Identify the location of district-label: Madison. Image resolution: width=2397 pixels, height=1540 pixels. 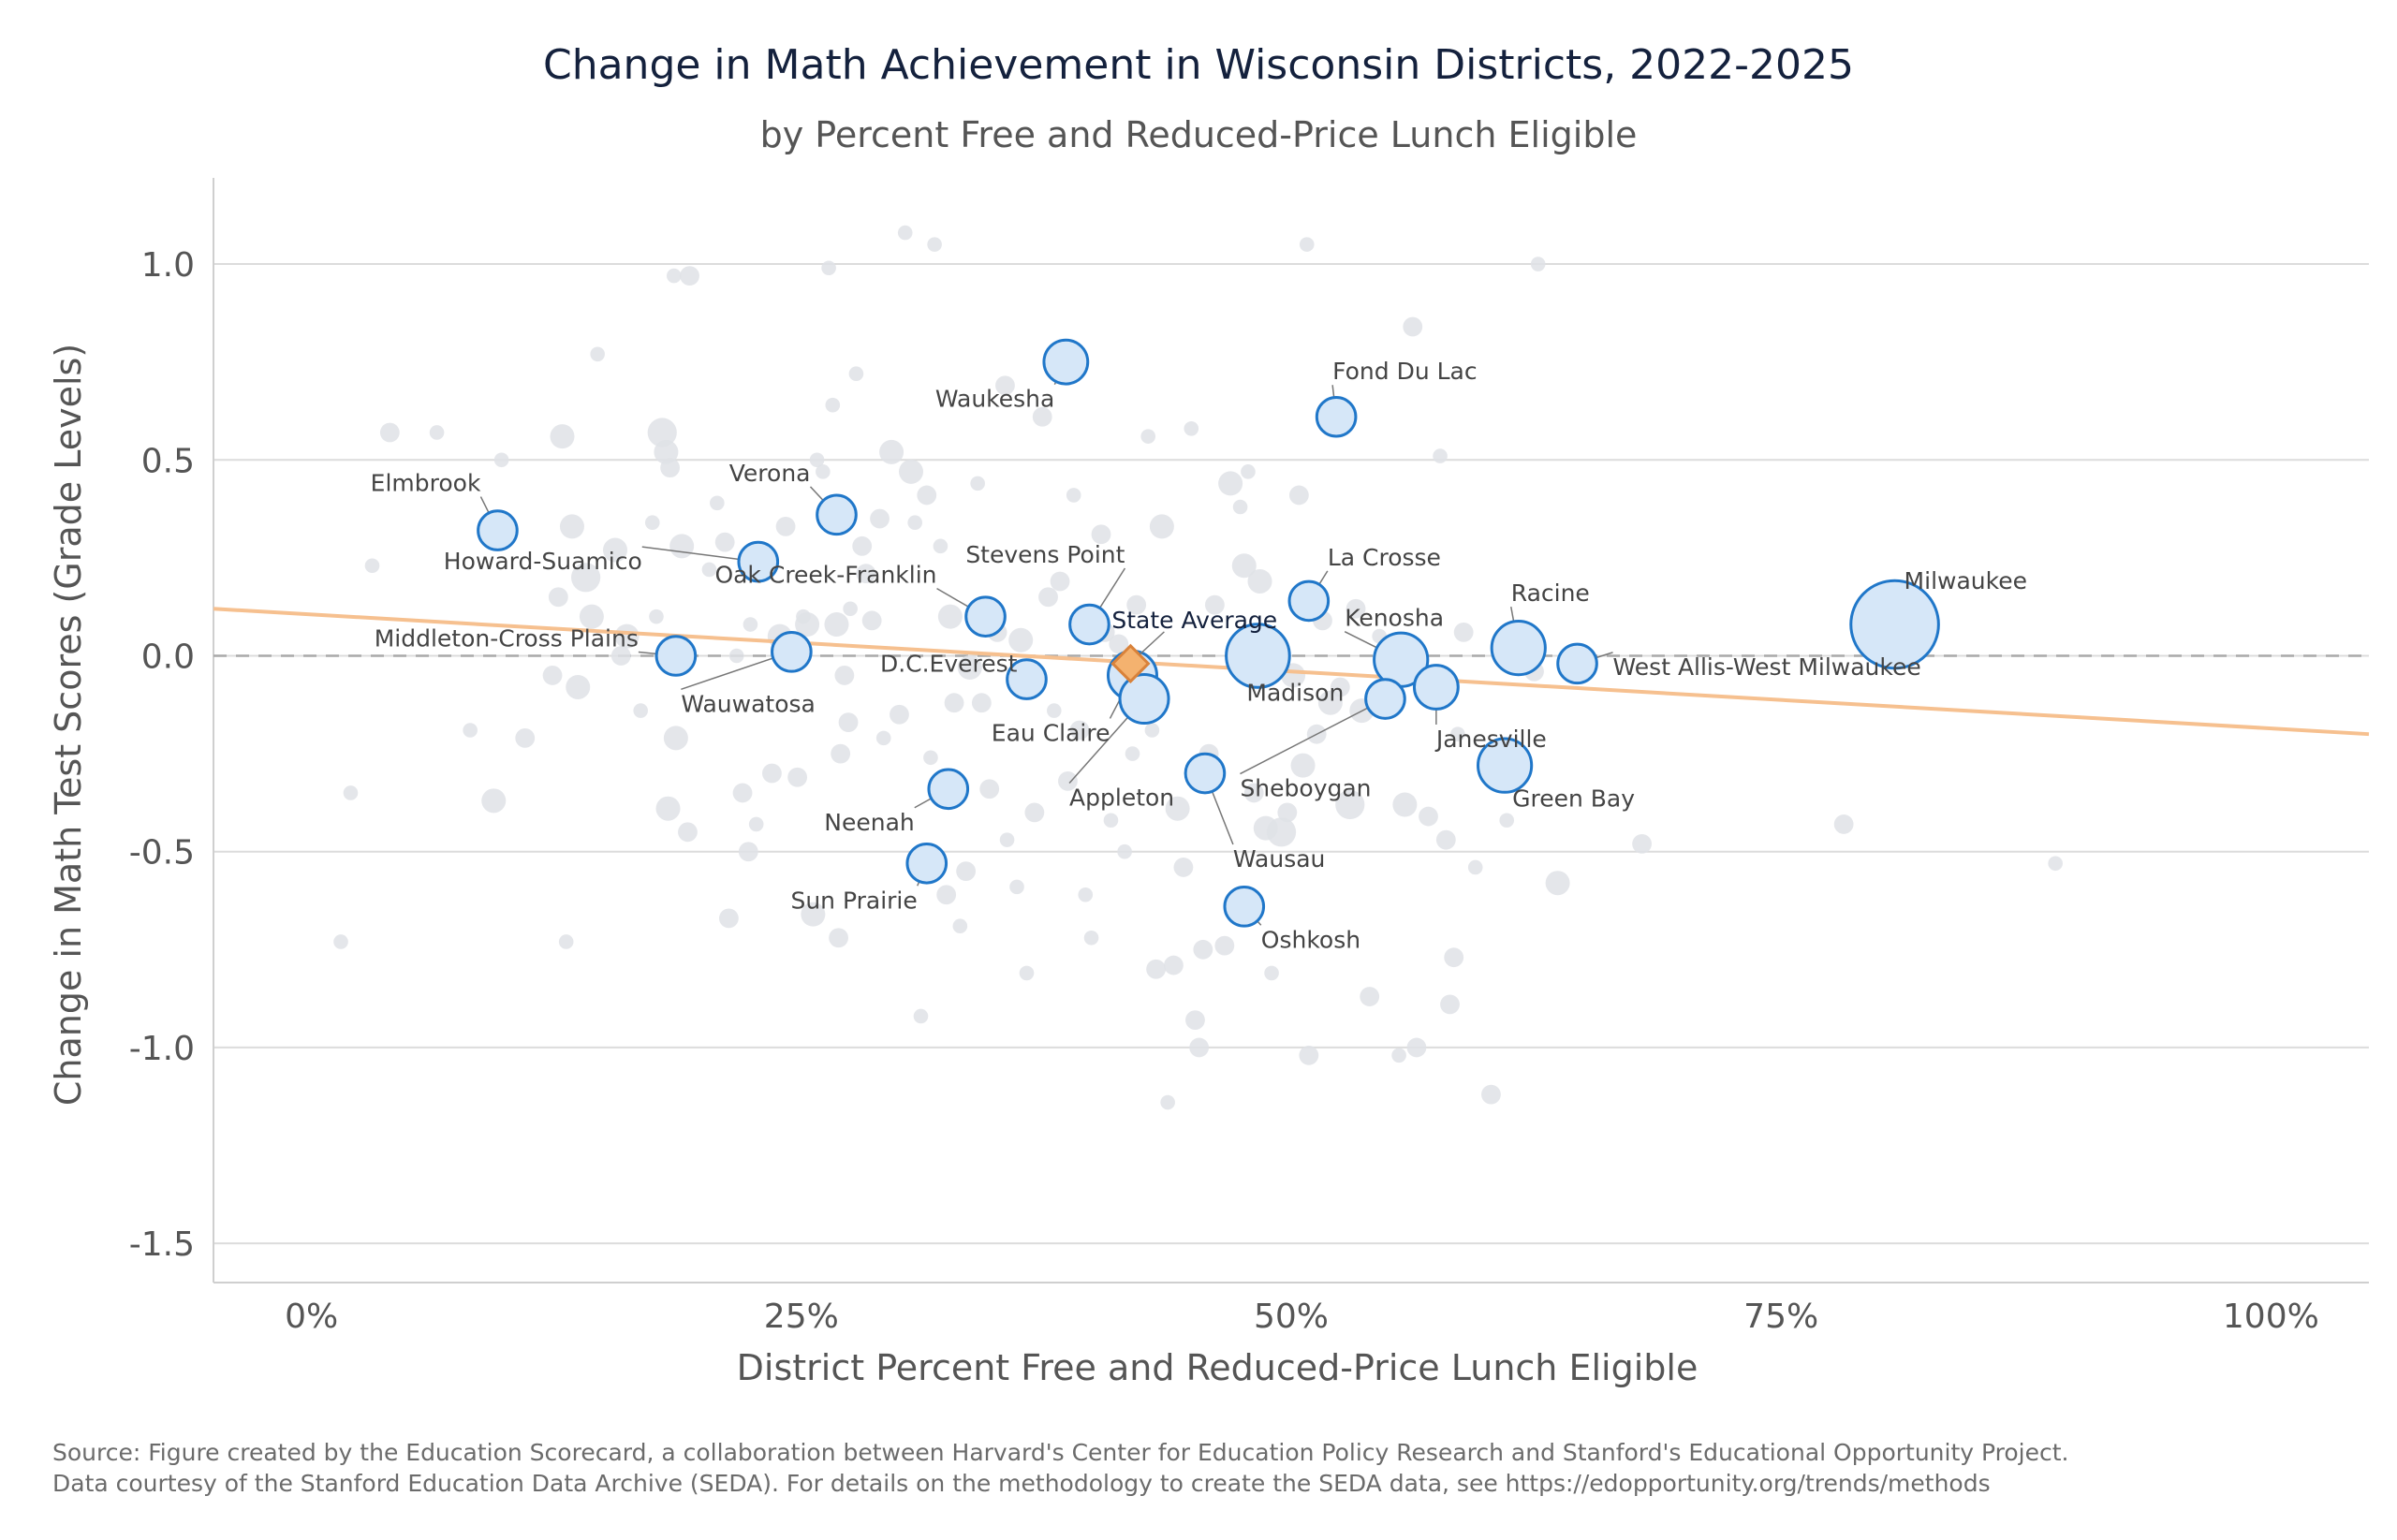
(1295, 692).